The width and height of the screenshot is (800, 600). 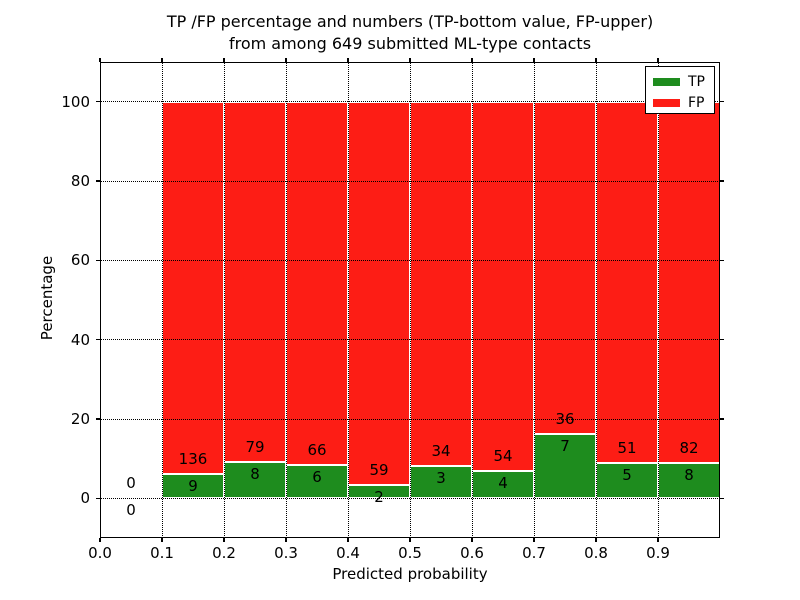 What do you see at coordinates (100, 553) in the screenshot?
I see `x-tick-label: 0.0` at bounding box center [100, 553].